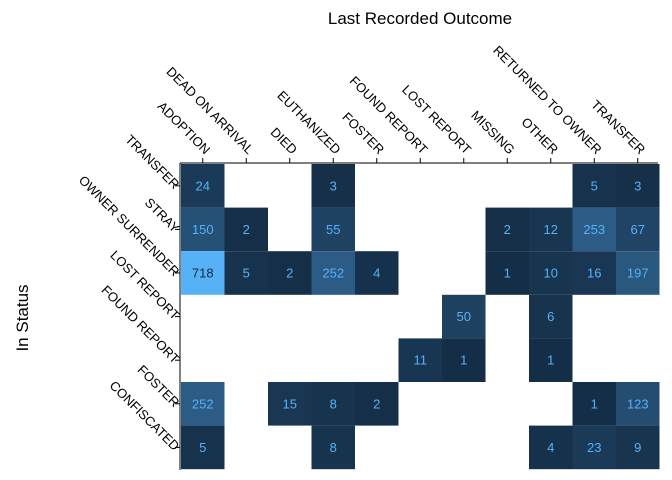  I want to click on cell-value-label: 123, so click(638, 403).